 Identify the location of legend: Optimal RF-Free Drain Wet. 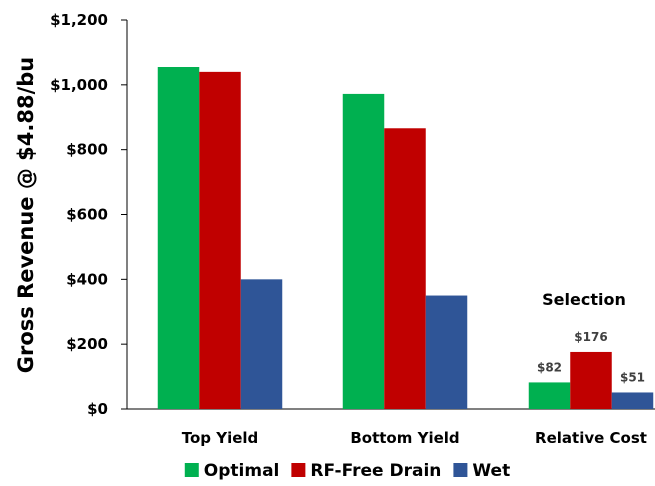
(347, 471).